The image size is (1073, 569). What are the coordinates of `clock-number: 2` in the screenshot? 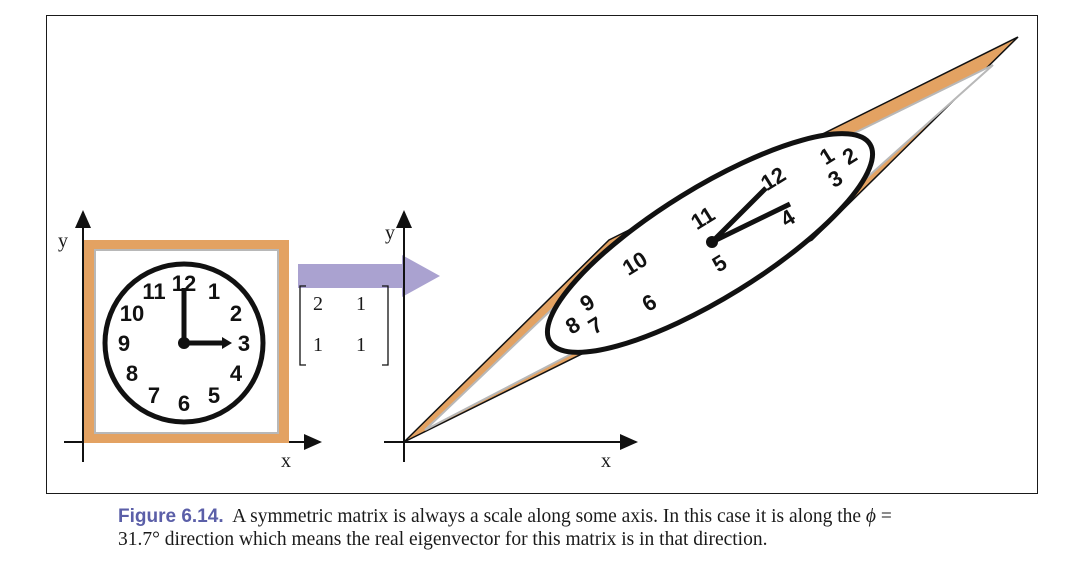 It's located at (236, 313).